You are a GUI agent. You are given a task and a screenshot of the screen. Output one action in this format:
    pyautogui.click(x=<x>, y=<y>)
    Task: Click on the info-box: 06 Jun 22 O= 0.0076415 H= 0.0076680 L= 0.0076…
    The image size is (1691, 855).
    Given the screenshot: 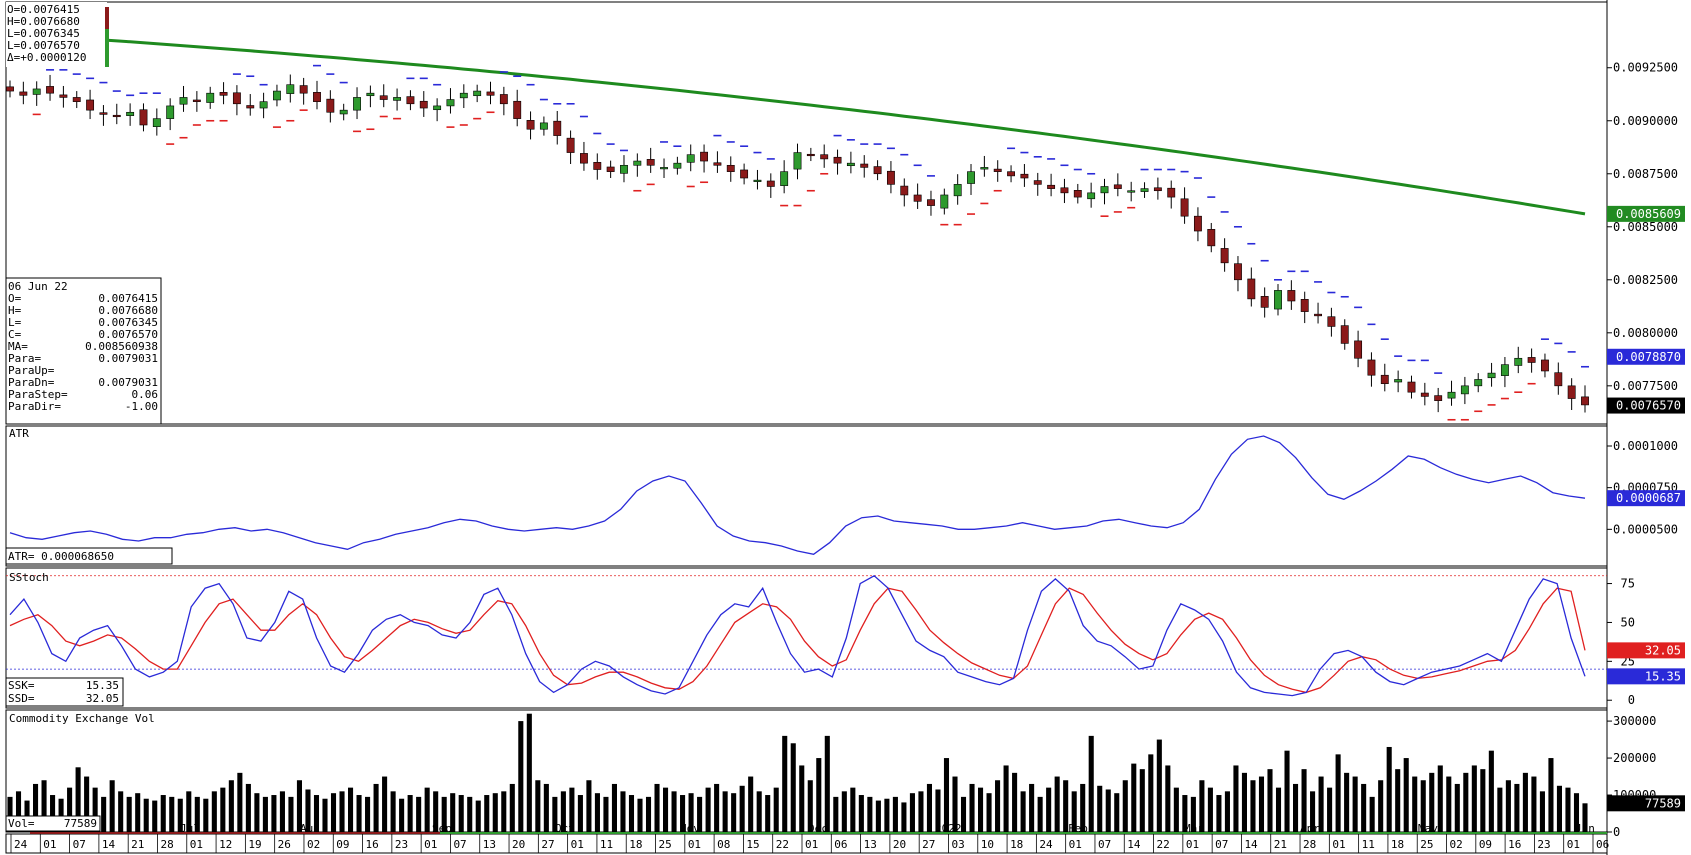 What is the action you would take?
    pyautogui.click(x=83, y=351)
    